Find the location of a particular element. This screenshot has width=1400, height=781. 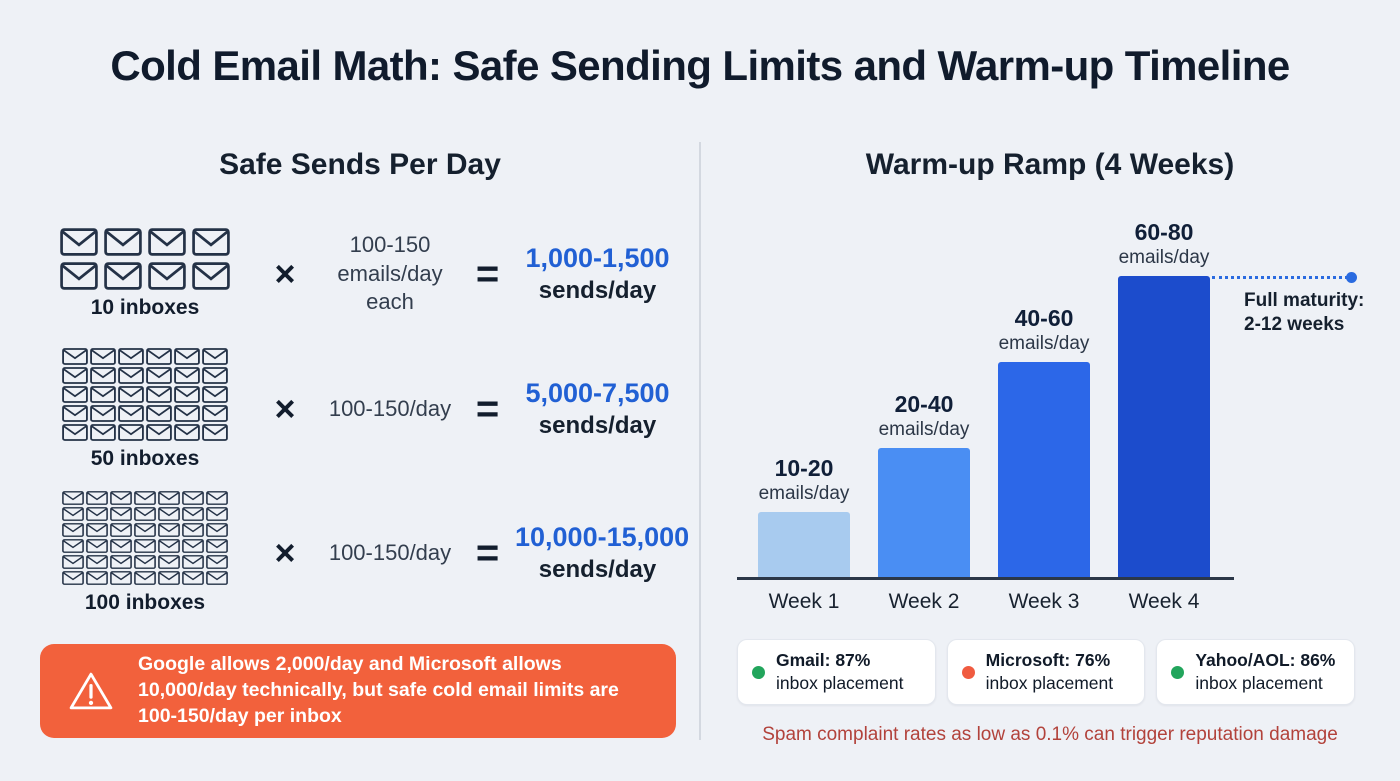

bar-label: 60-80 emails/day is located at coordinates (1164, 244).